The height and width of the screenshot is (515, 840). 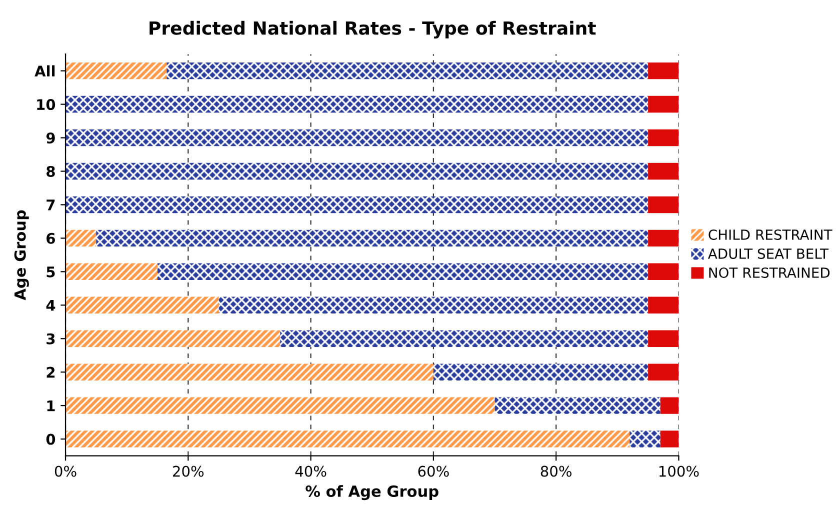 I want to click on y-tick-label: 7, so click(x=50, y=205).